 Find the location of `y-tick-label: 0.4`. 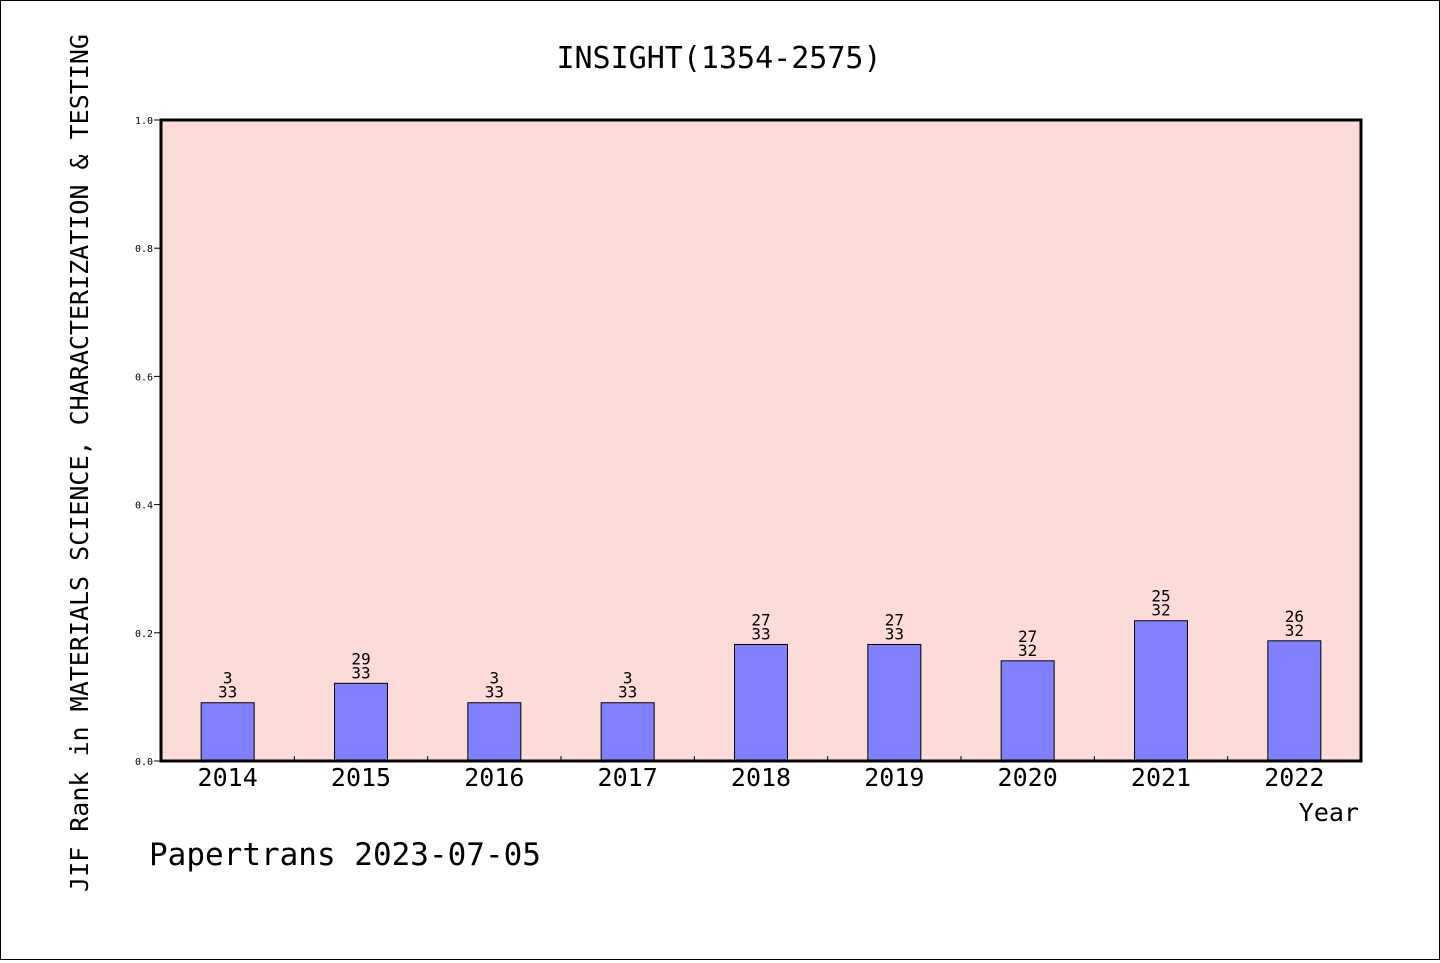

y-tick-label: 0.4 is located at coordinates (144, 506).